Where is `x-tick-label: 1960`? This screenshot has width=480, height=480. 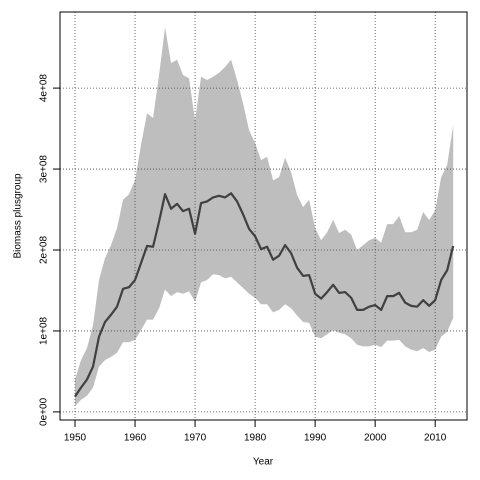 x-tick-label: 1960 is located at coordinates (135, 438).